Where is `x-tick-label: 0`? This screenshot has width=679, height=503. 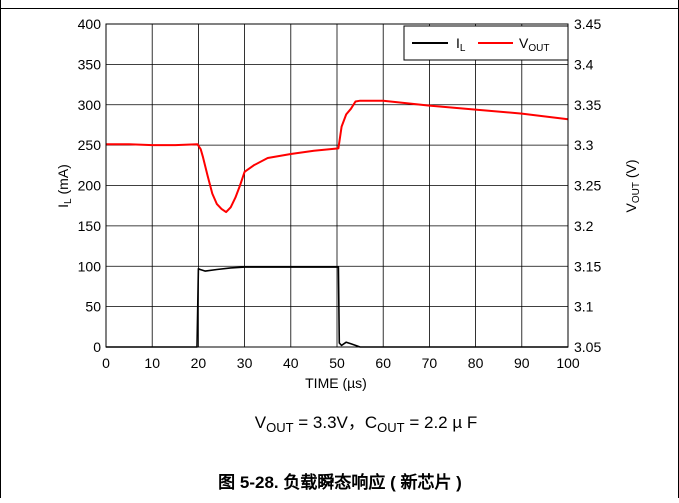
x-tick-label: 0 is located at coordinates (106, 363).